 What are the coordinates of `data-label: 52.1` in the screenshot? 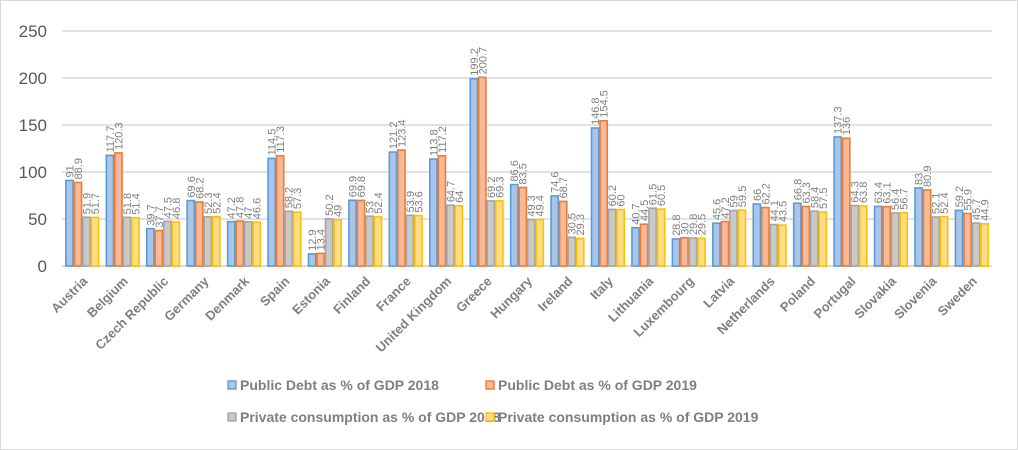 It's located at (937, 203).